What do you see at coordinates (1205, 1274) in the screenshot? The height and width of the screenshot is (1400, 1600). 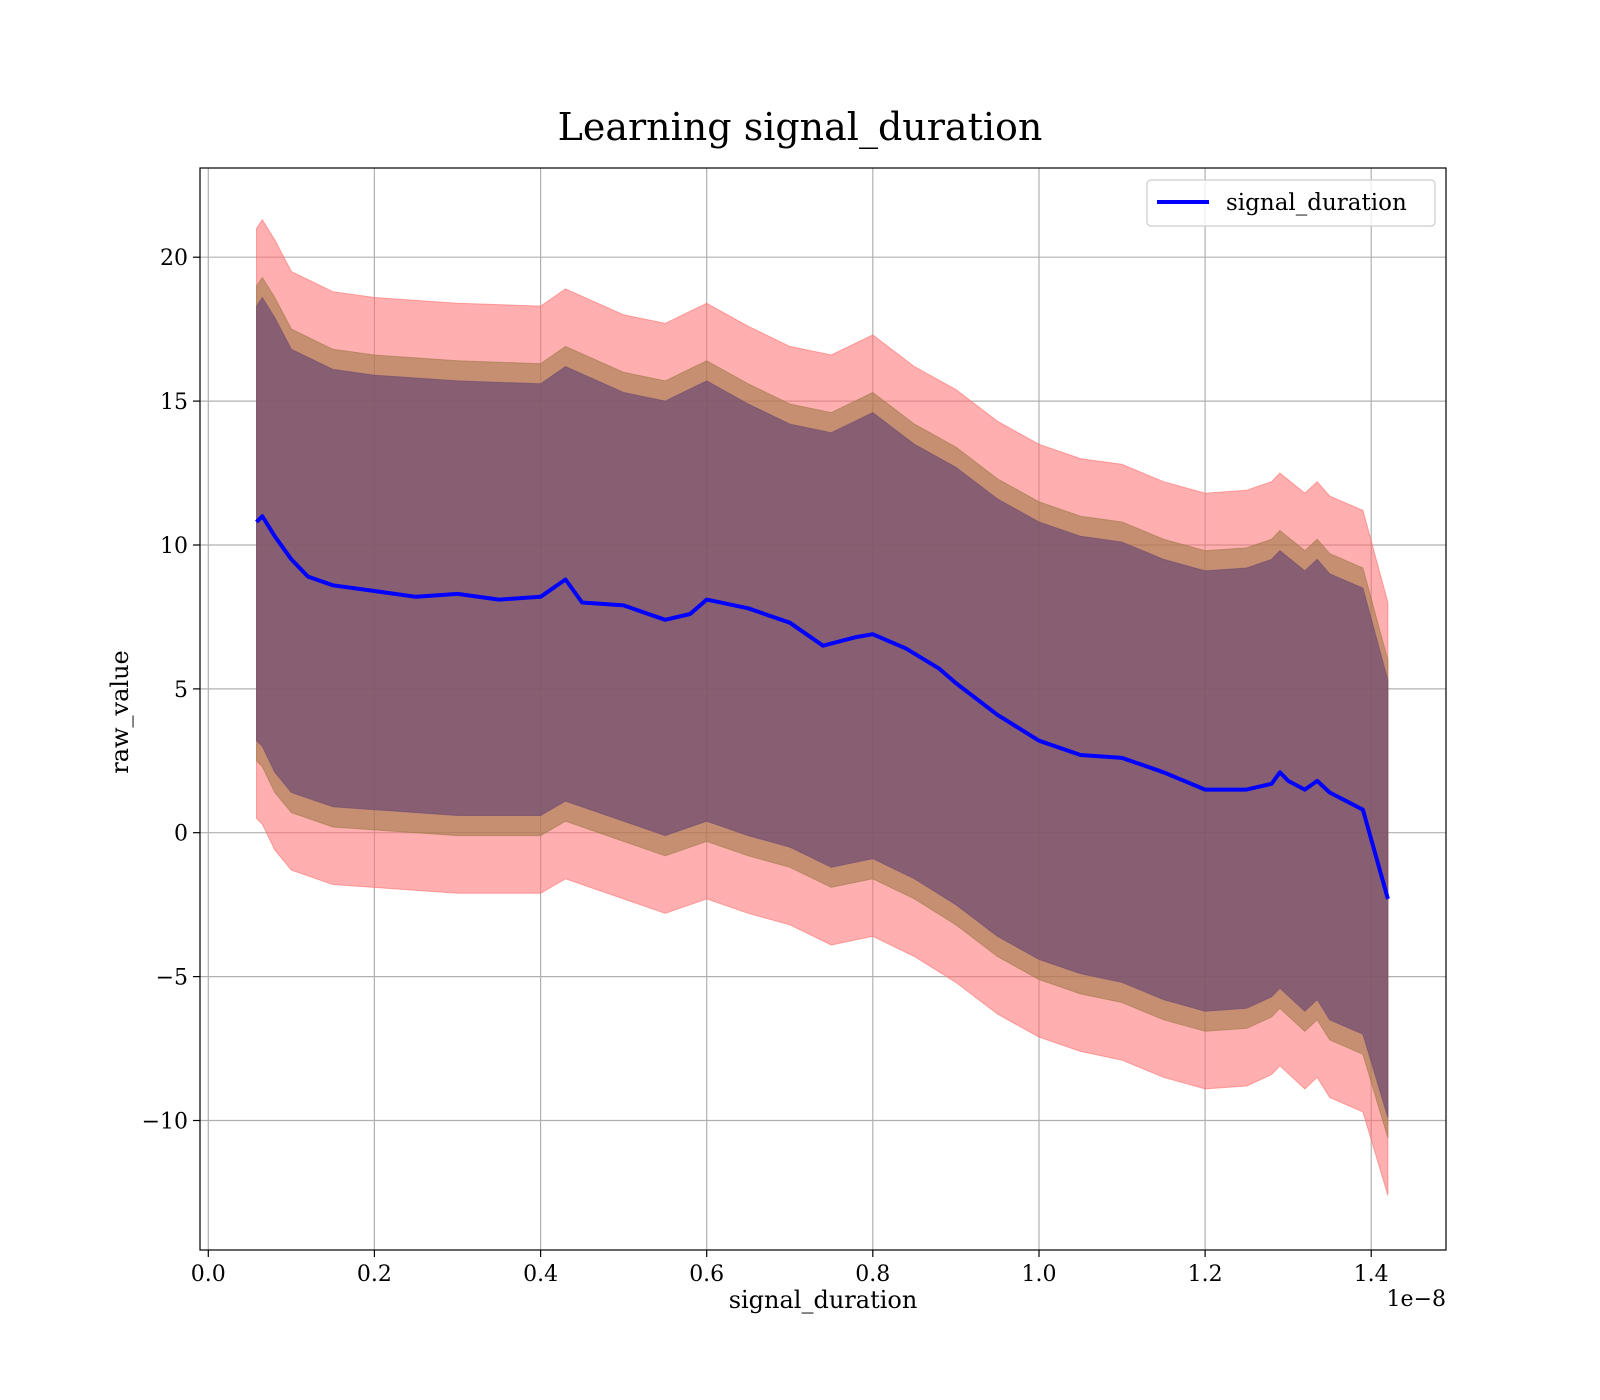 I see `x-tick-label: 1.2` at bounding box center [1205, 1274].